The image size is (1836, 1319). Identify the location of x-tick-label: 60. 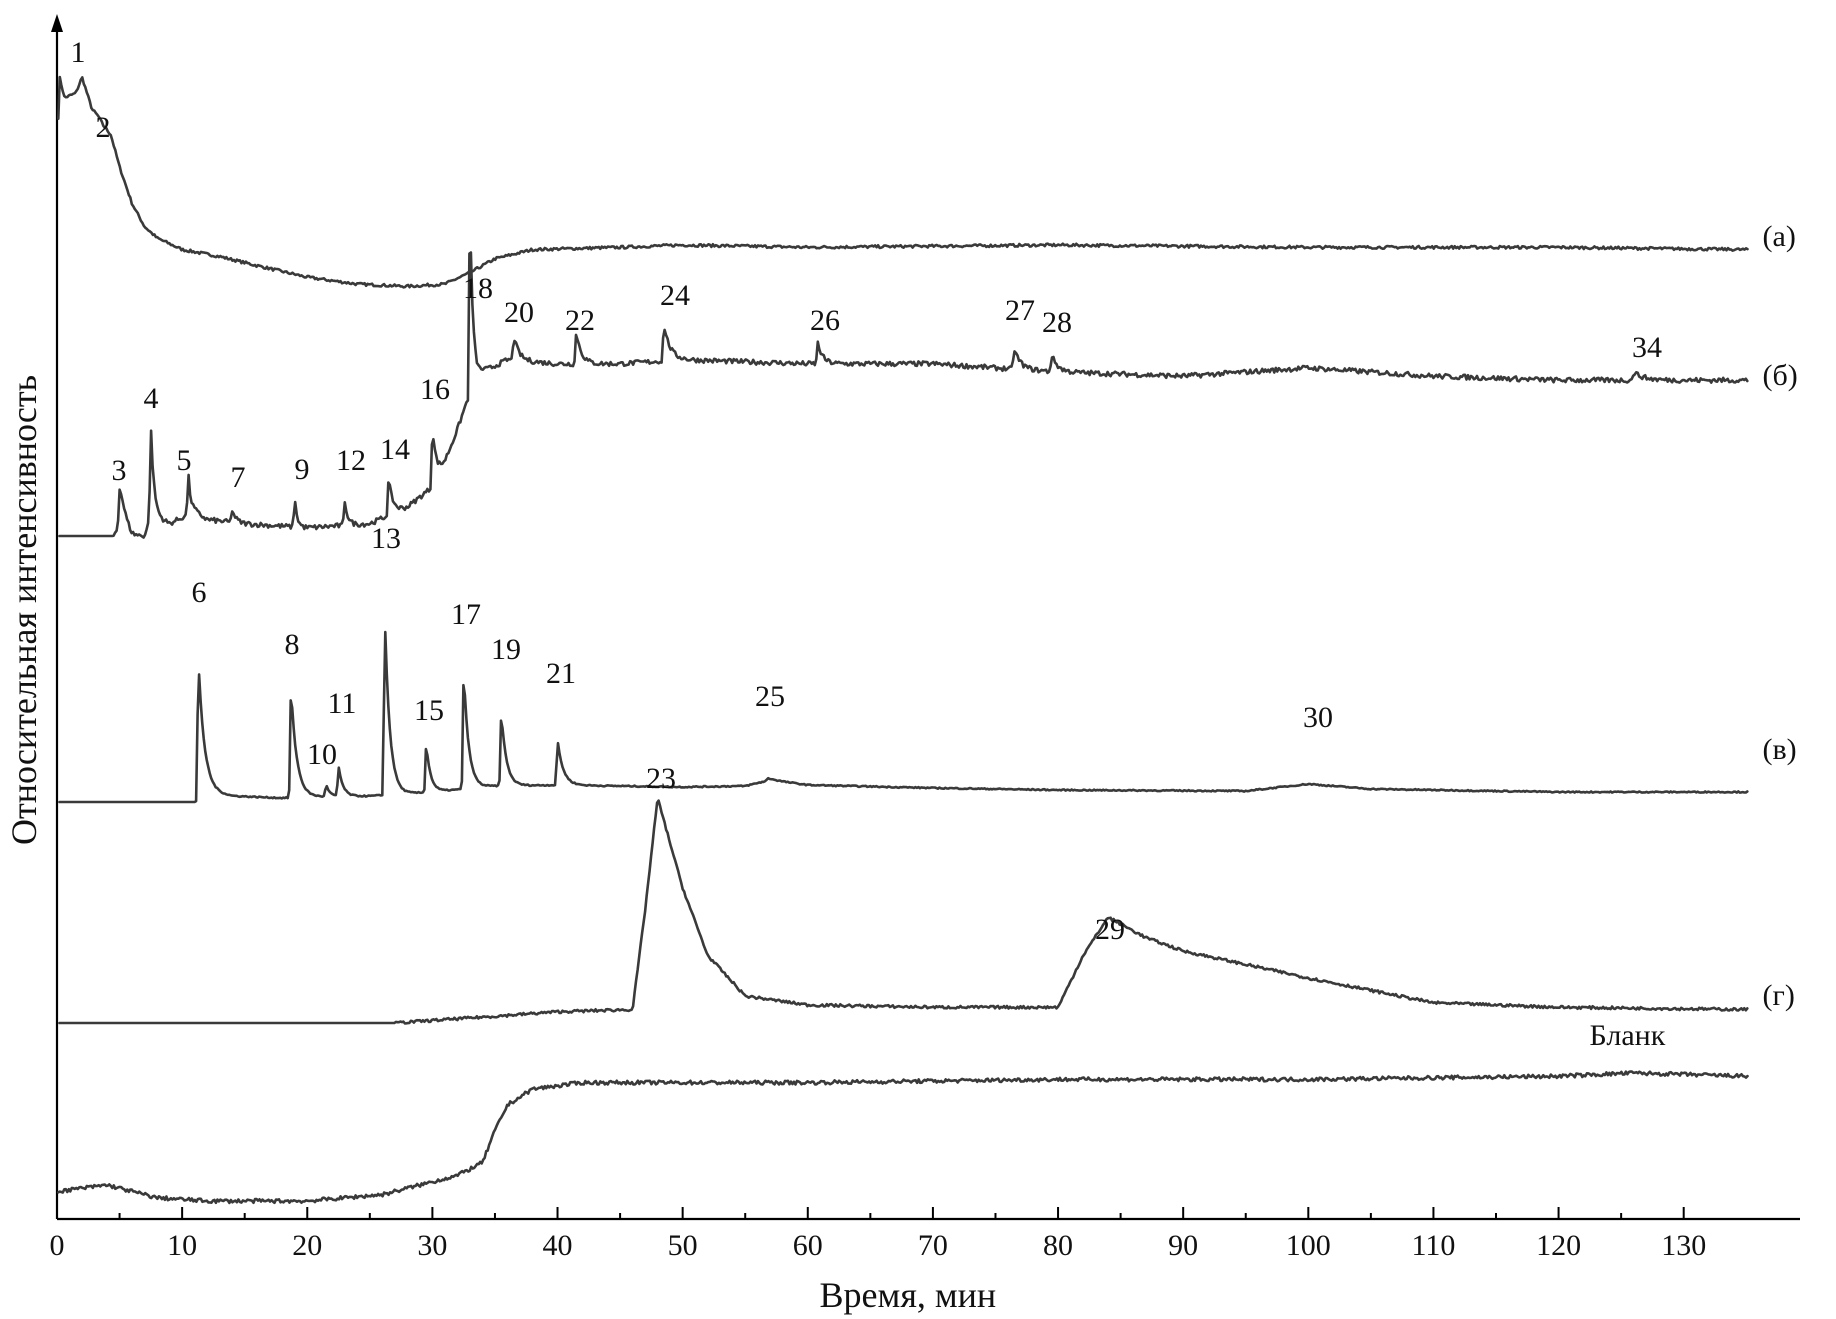
(808, 1245).